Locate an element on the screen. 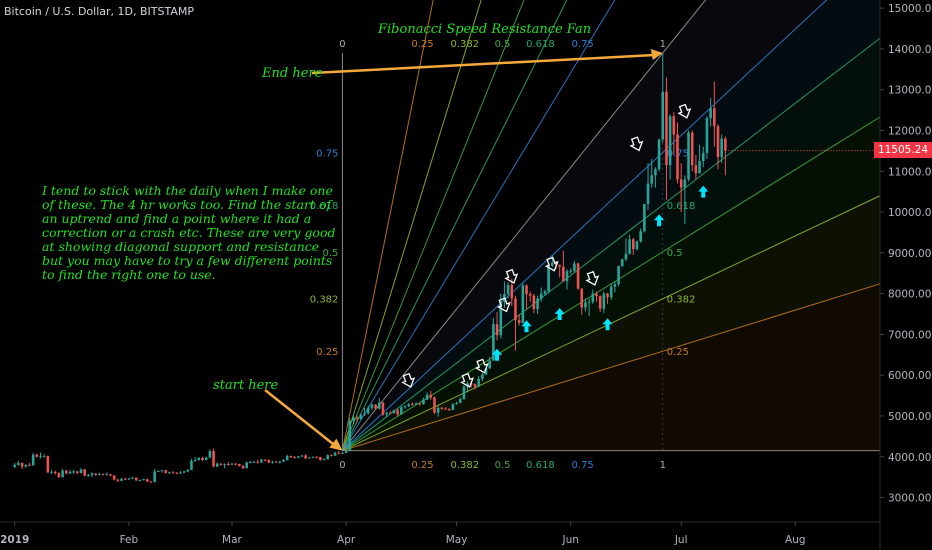 The width and height of the screenshot is (932, 550). start-here-arrowhead-icon is located at coordinates (336, 444).